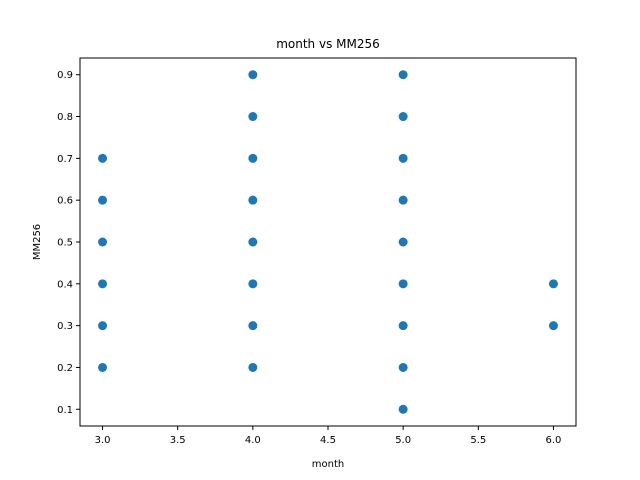 This screenshot has height=480, width=640. I want to click on x-tick-label: 3.5, so click(178, 440).